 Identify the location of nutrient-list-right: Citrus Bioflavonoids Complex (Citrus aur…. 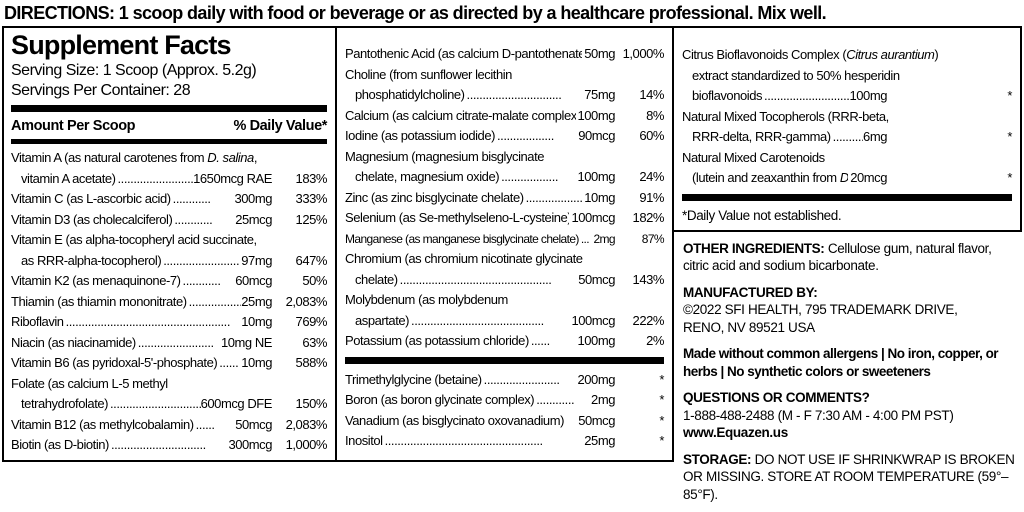
(847, 117).